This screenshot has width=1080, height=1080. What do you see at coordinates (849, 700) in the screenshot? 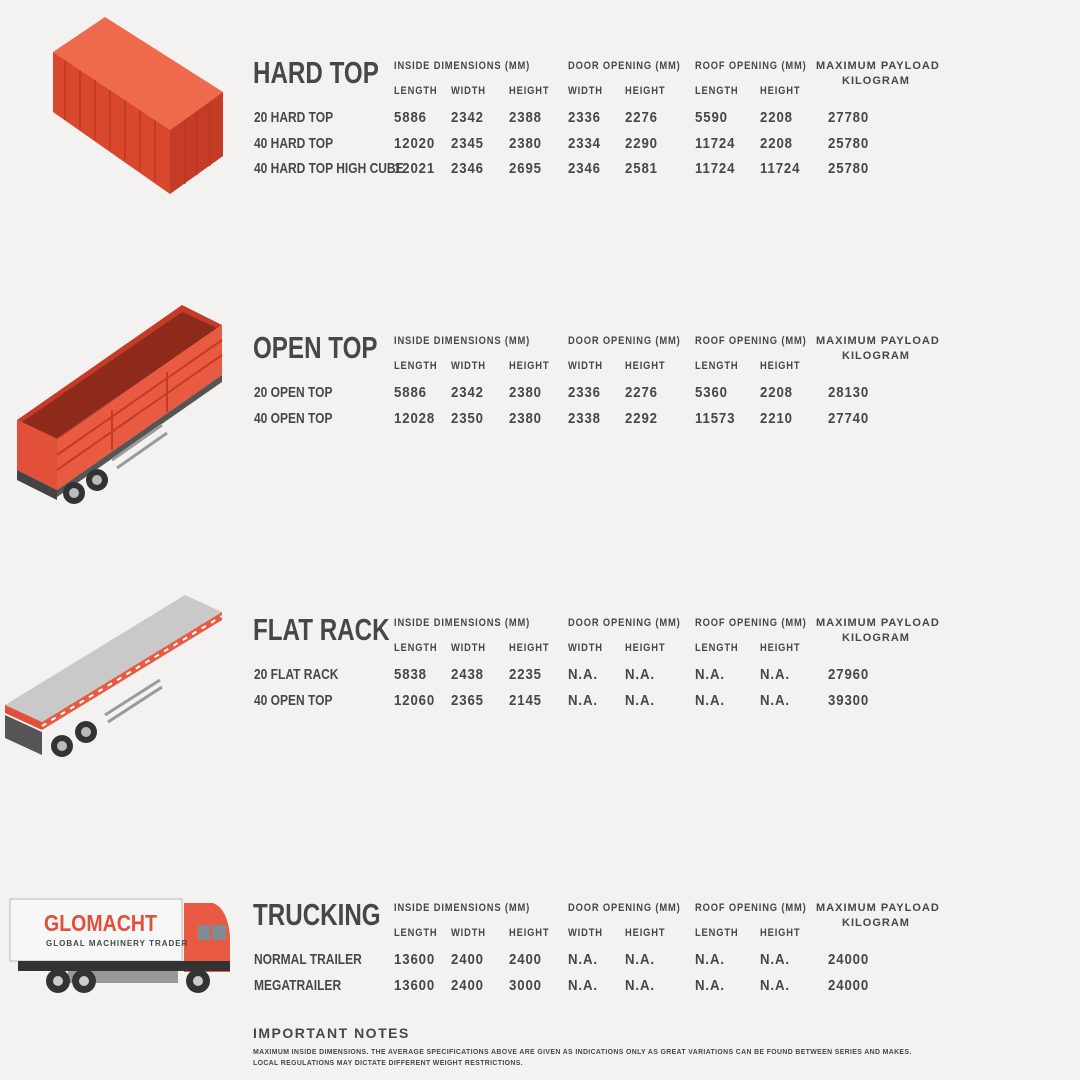
I see `cell-value: 39300` at bounding box center [849, 700].